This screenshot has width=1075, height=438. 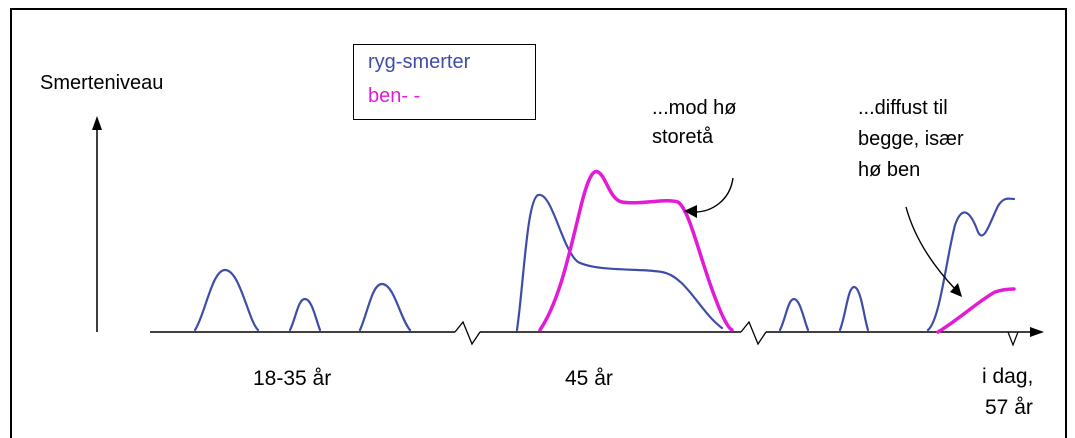 What do you see at coordinates (102, 83) in the screenshot?
I see `y-axis-label: Smerteniveau` at bounding box center [102, 83].